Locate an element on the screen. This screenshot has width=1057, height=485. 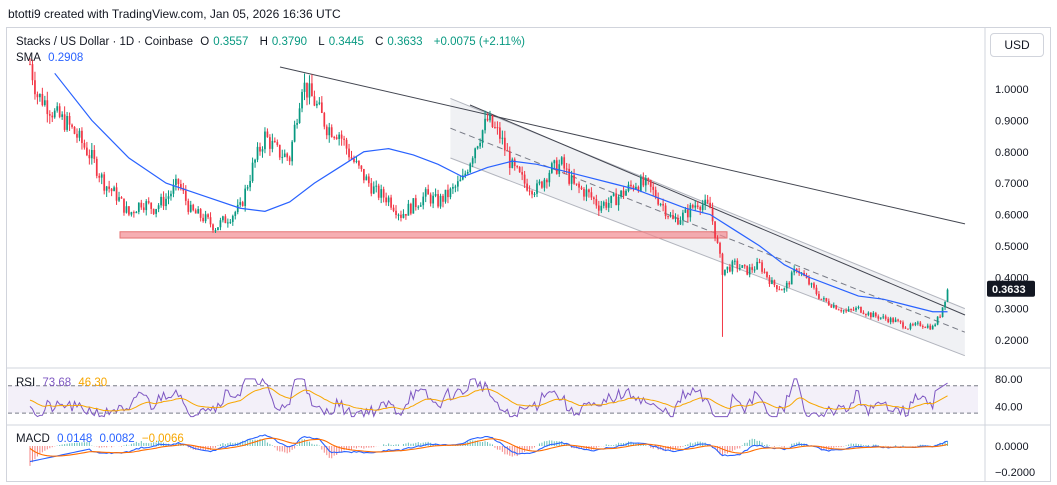
macd-legend: MACD 0.0148 0.0082 −0.0066 is located at coordinates (102, 439).